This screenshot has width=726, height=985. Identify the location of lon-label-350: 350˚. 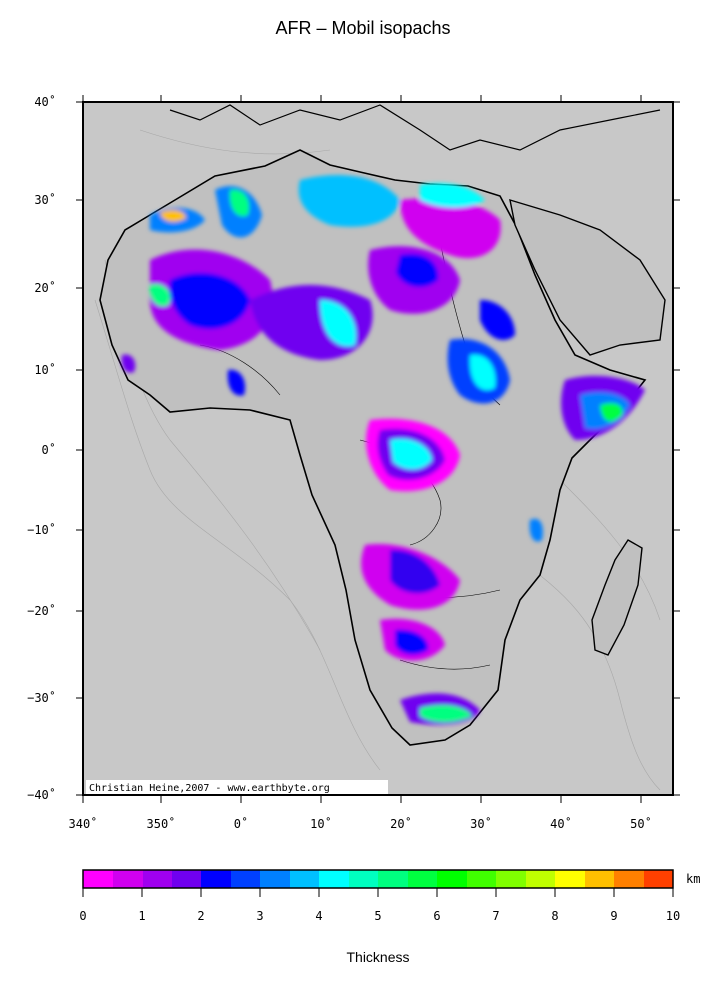
(161, 824).